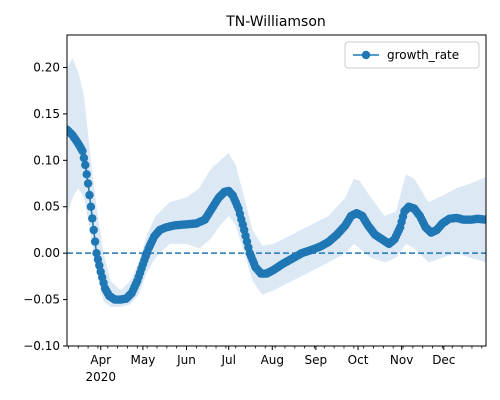 The width and height of the screenshot is (500, 400). I want to click on x-tick-label: Dec, so click(443, 360).